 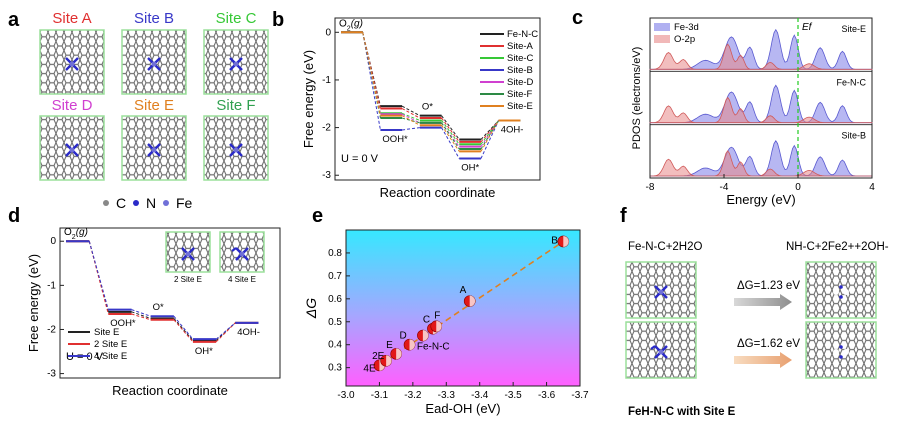 What do you see at coordinates (389, 345) in the screenshot?
I see `point-label: E` at bounding box center [389, 345].